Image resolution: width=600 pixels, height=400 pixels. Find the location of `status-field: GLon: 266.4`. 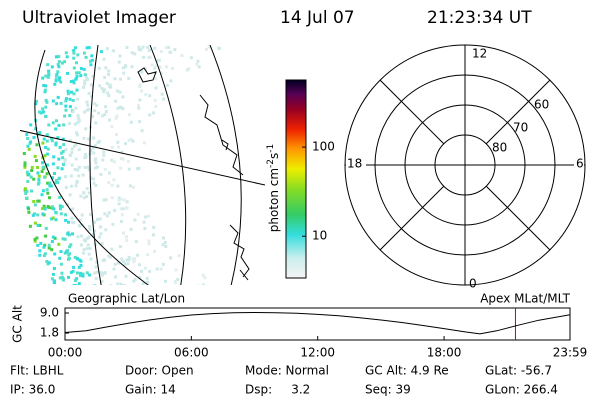

status-field: GLon: 266.4 is located at coordinates (521, 390).